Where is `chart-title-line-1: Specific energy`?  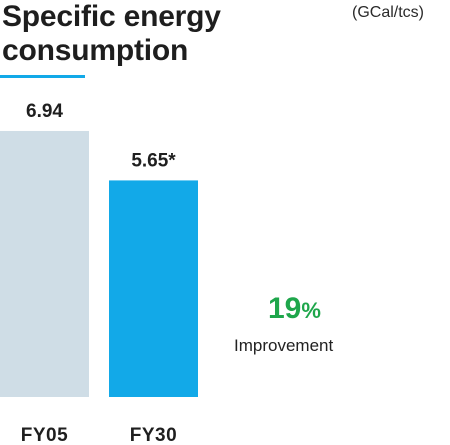 chart-title-line-1: Specific energy is located at coordinates (111, 16).